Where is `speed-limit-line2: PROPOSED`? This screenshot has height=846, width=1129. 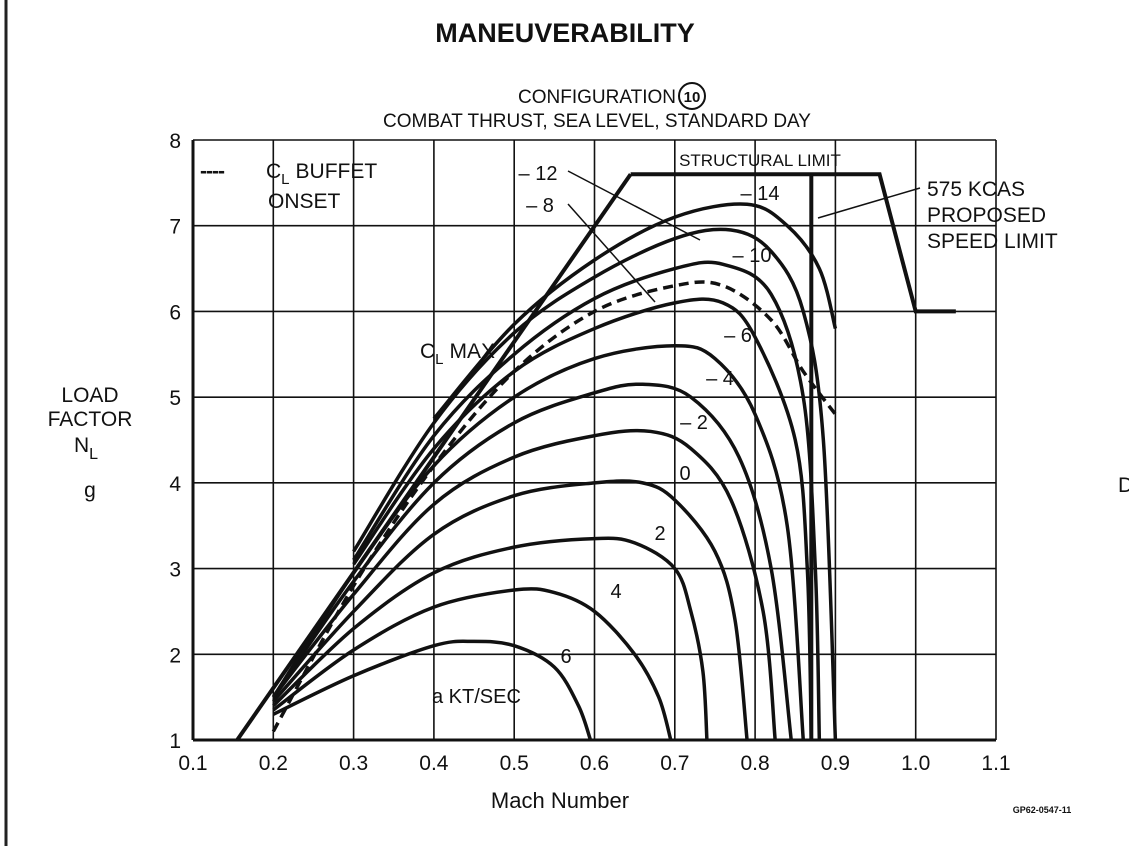 speed-limit-line2: PROPOSED is located at coordinates (986, 215).